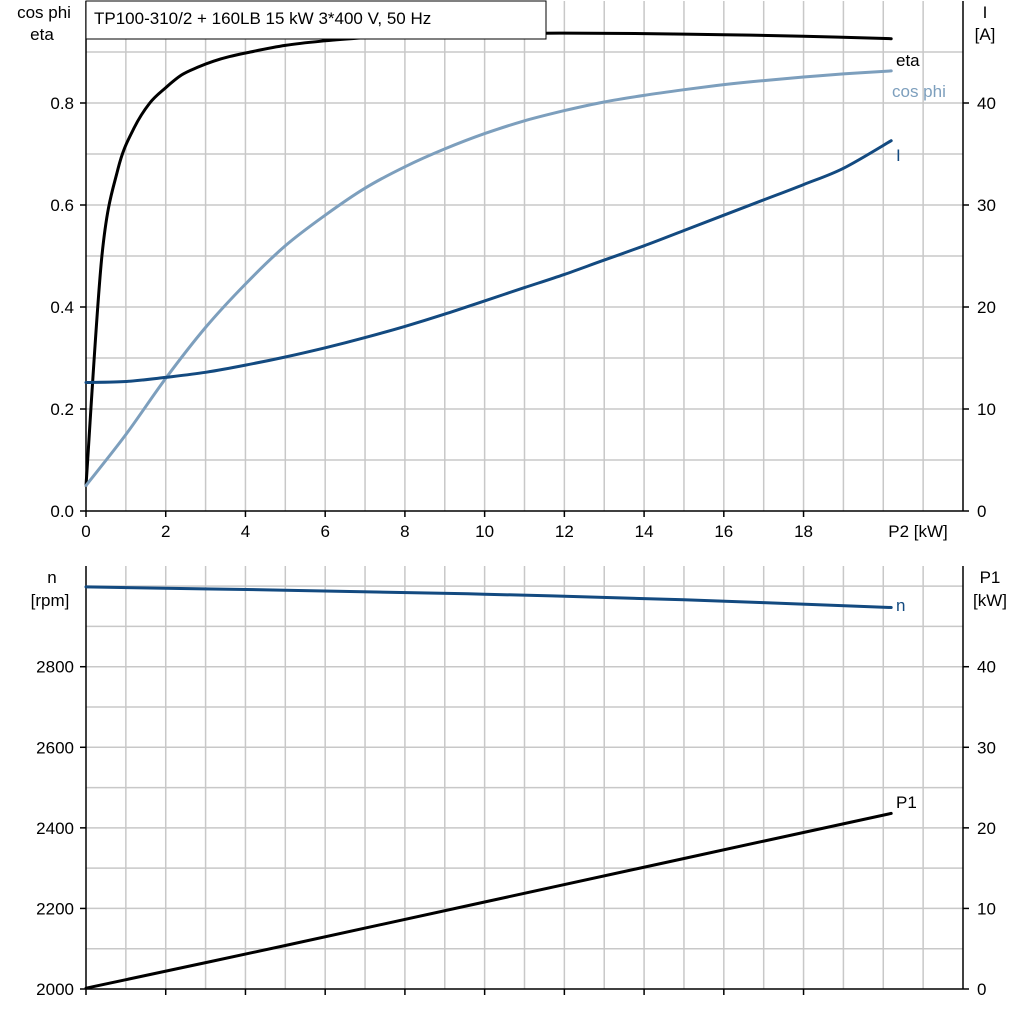 The width and height of the screenshot is (1024, 1024). What do you see at coordinates (564, 531) in the screenshot?
I see `x-tick-label: 12` at bounding box center [564, 531].